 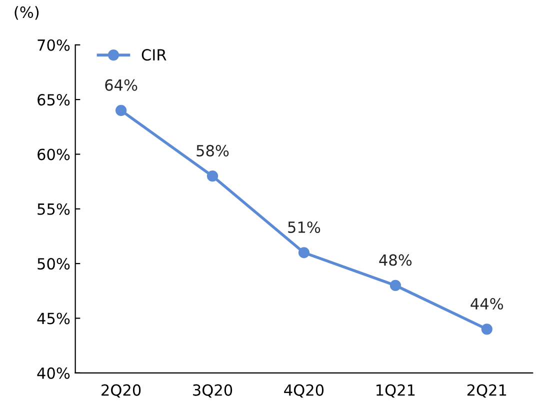 What do you see at coordinates (486, 391) in the screenshot?
I see `x-tick-label: 2Q21` at bounding box center [486, 391].